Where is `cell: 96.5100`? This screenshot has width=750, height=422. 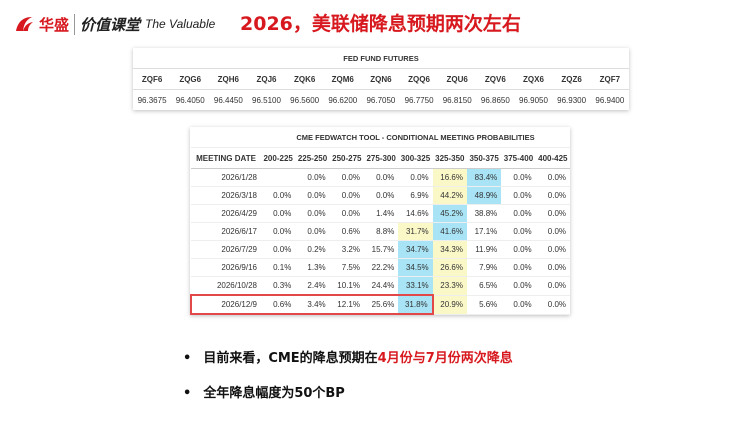 cell: 96.5100 is located at coordinates (266, 100).